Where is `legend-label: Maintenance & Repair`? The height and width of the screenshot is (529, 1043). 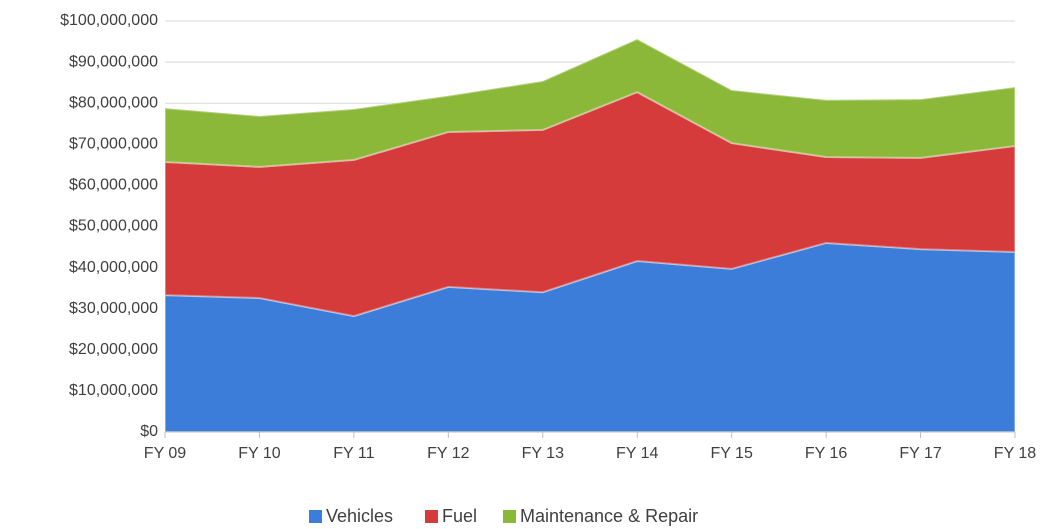
legend-label: Maintenance & Repair is located at coordinates (609, 516).